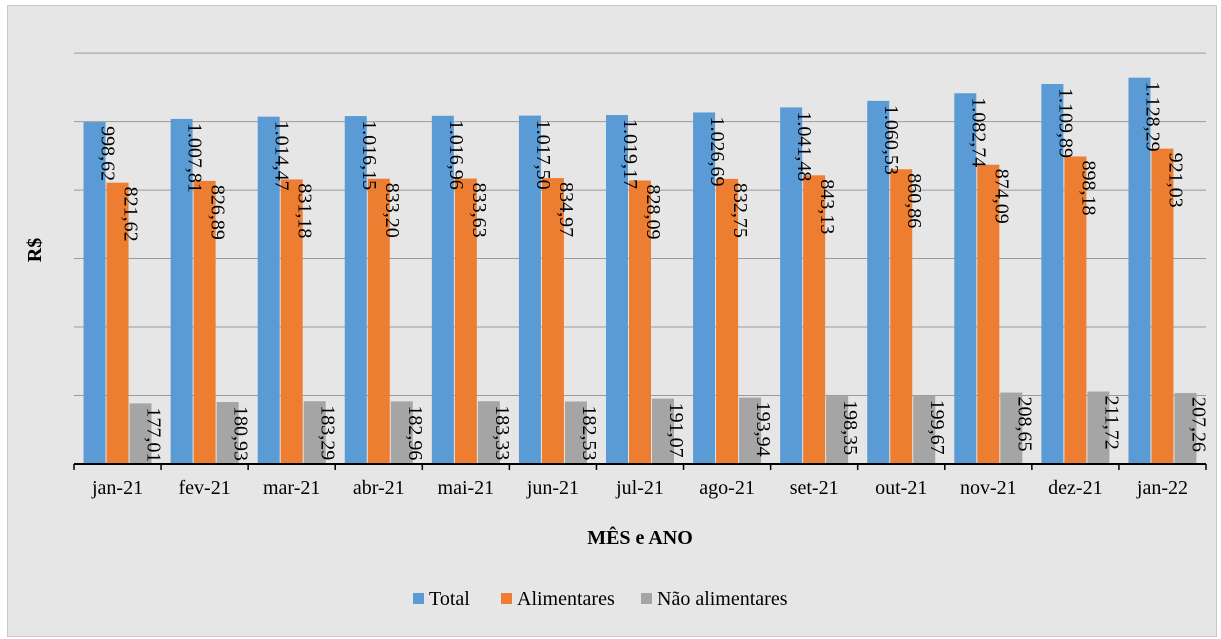 Image resolution: width=1221 pixels, height=639 pixels. Describe the element at coordinates (1001, 196) in the screenshot. I see `data-label: 874,09` at that location.